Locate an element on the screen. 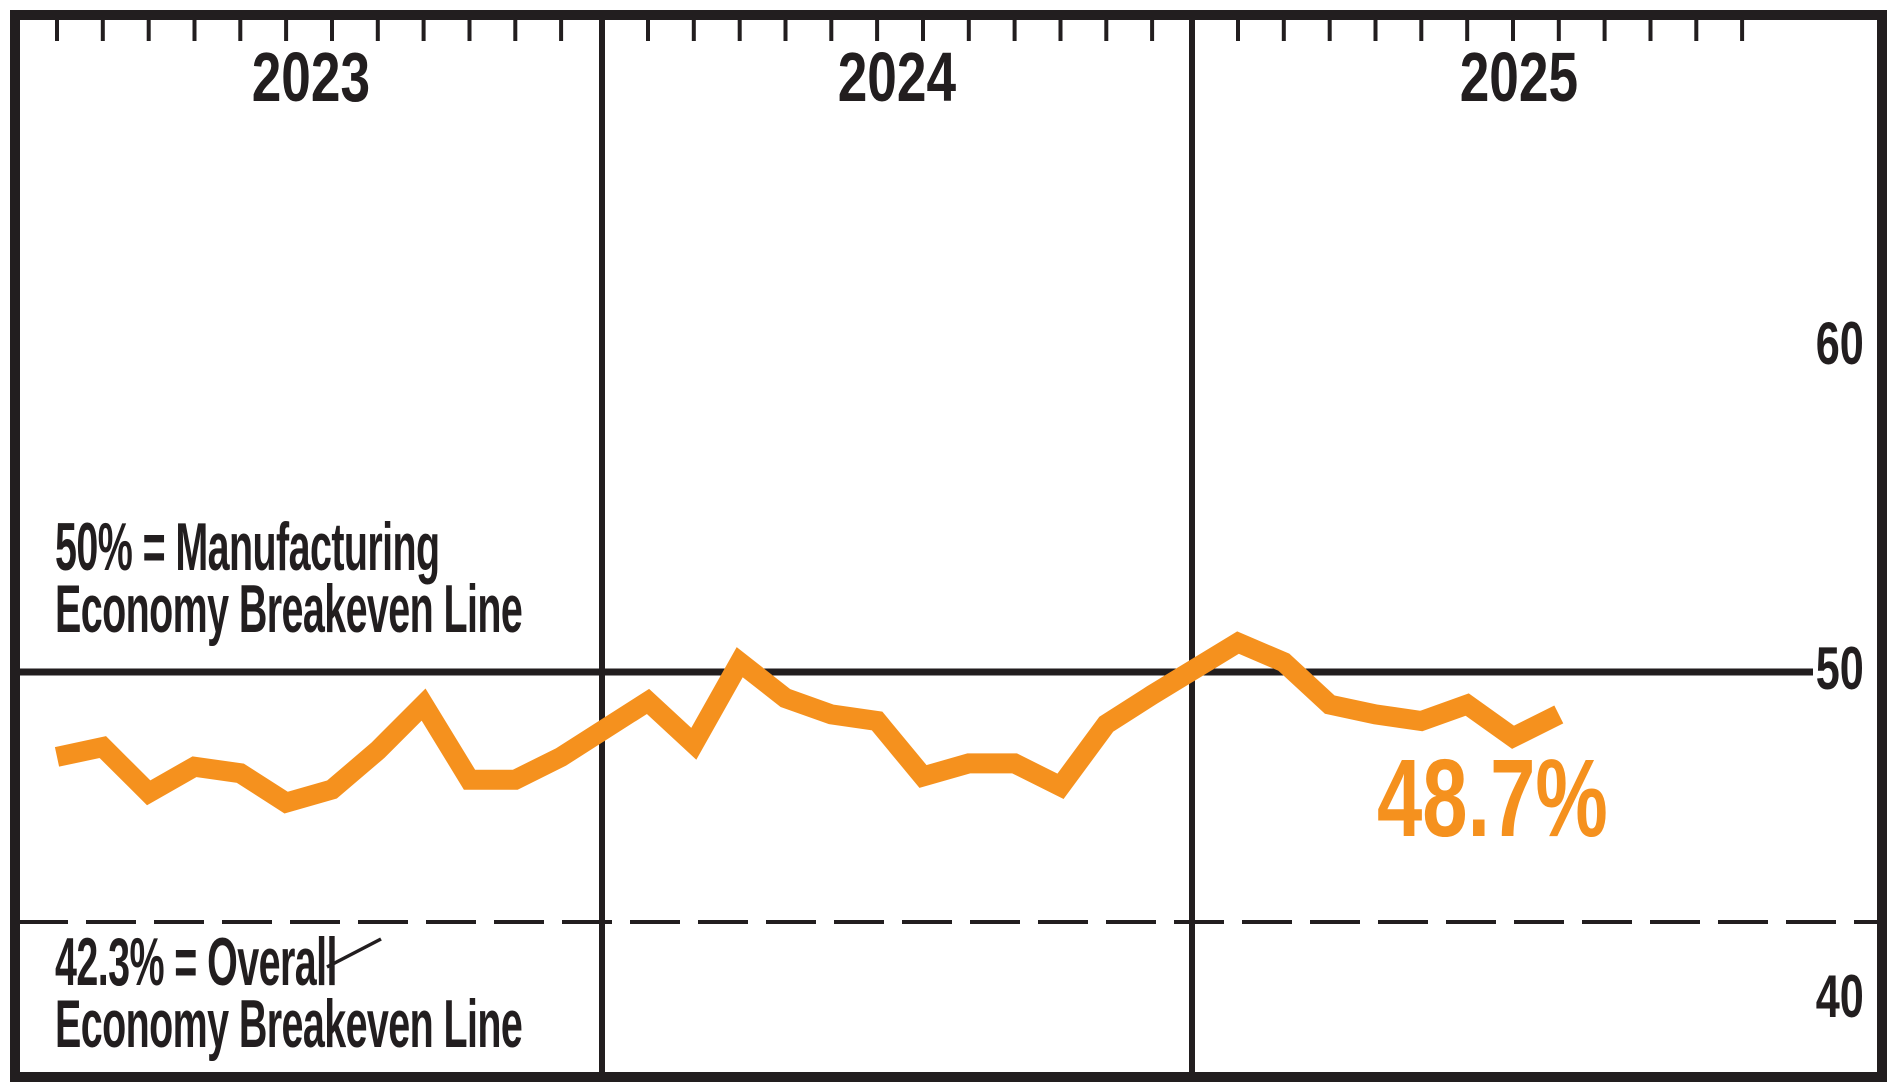 The width and height of the screenshot is (1896, 1092). pmi-data-line is located at coordinates (809, 722).